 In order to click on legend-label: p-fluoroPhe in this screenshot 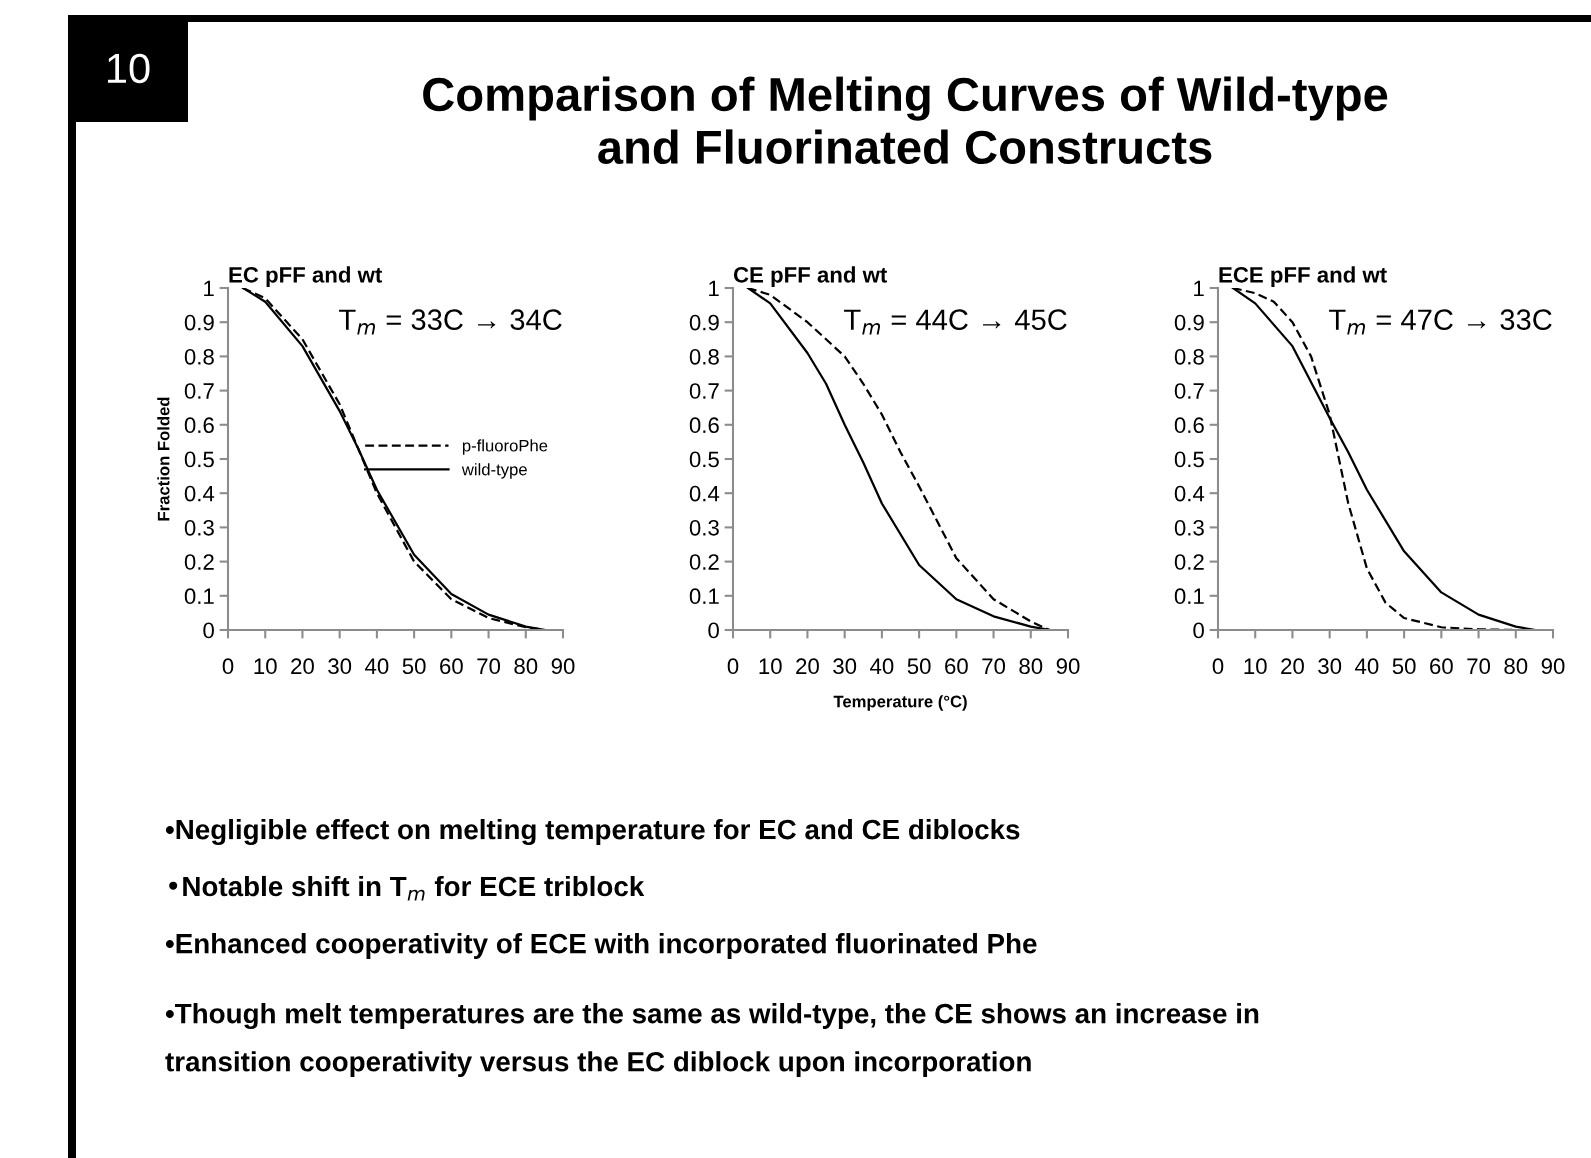, I will do `click(505, 447)`.